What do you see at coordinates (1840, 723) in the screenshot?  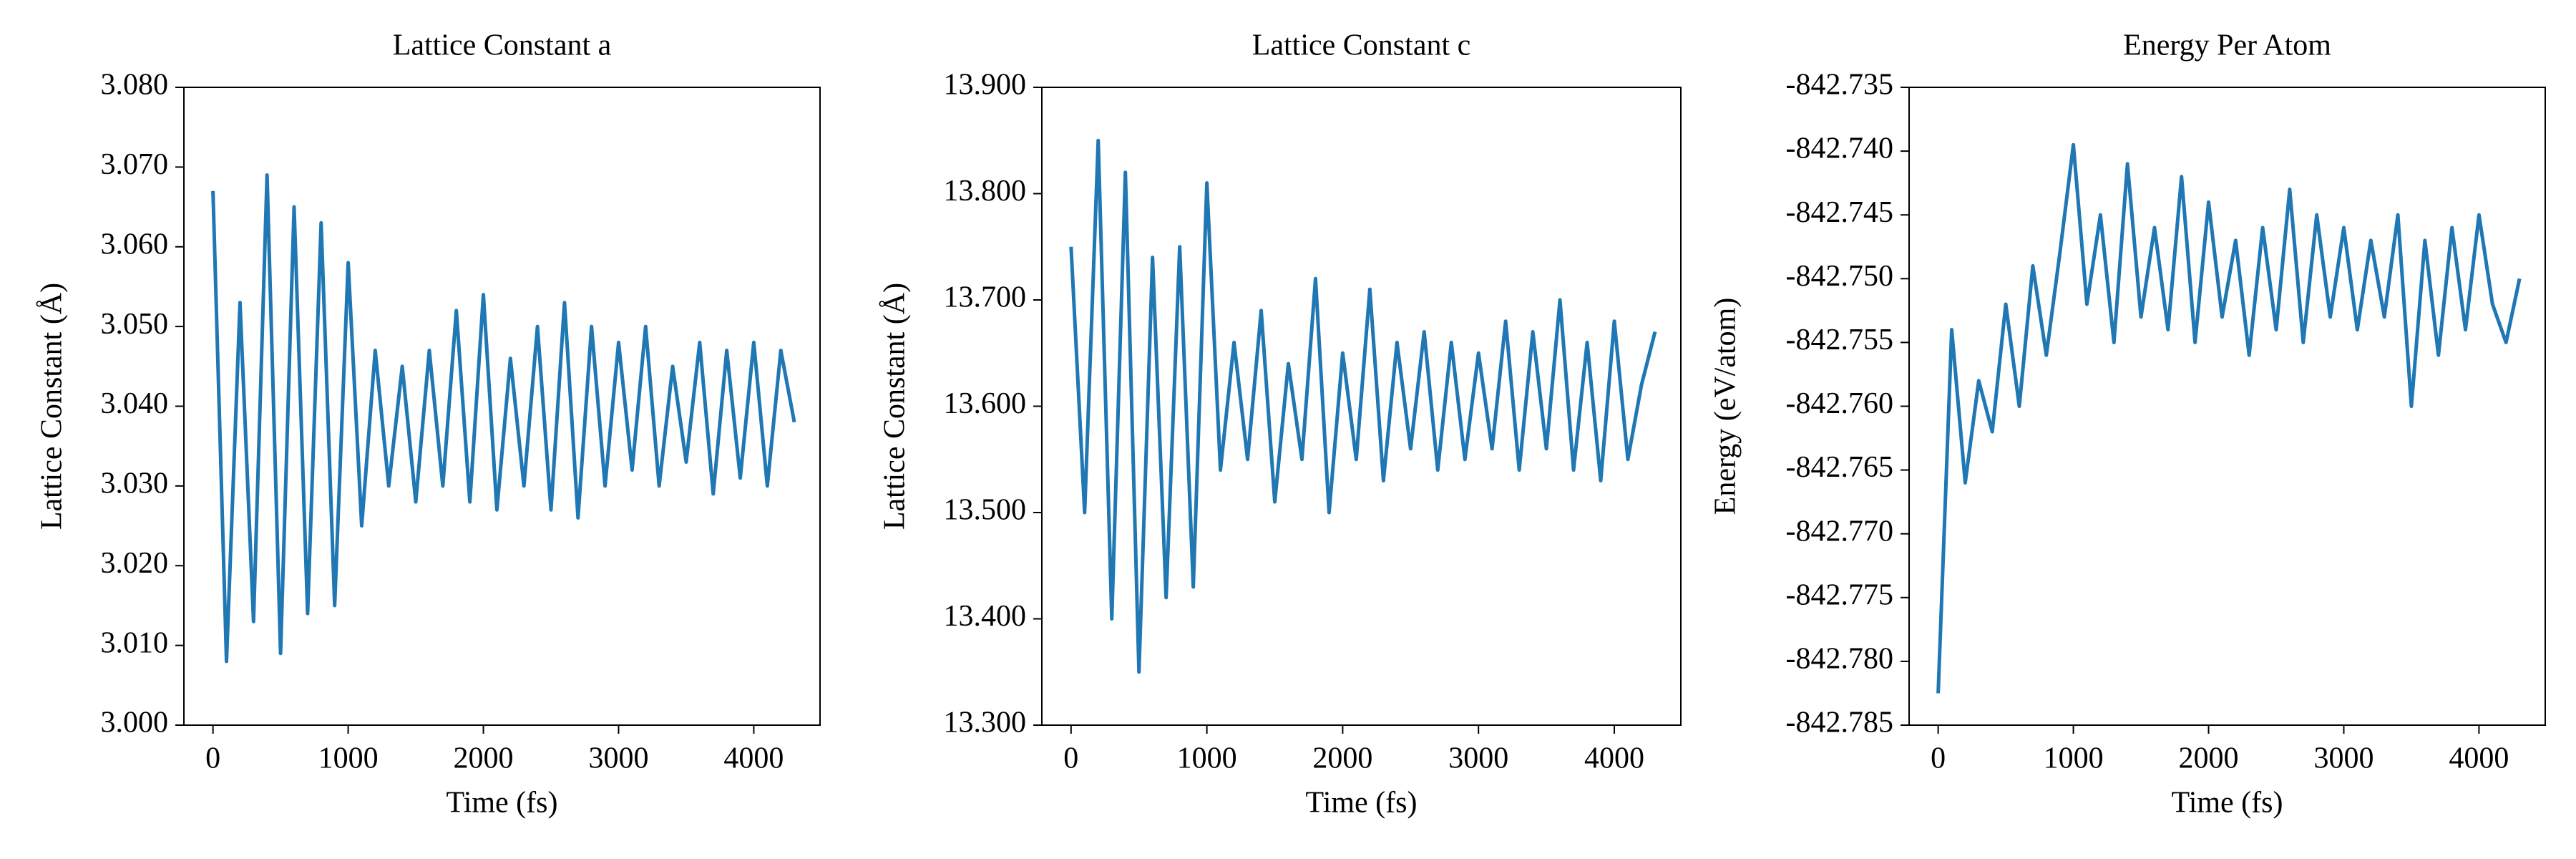 I see `y-tick-label: -842.785` at bounding box center [1840, 723].